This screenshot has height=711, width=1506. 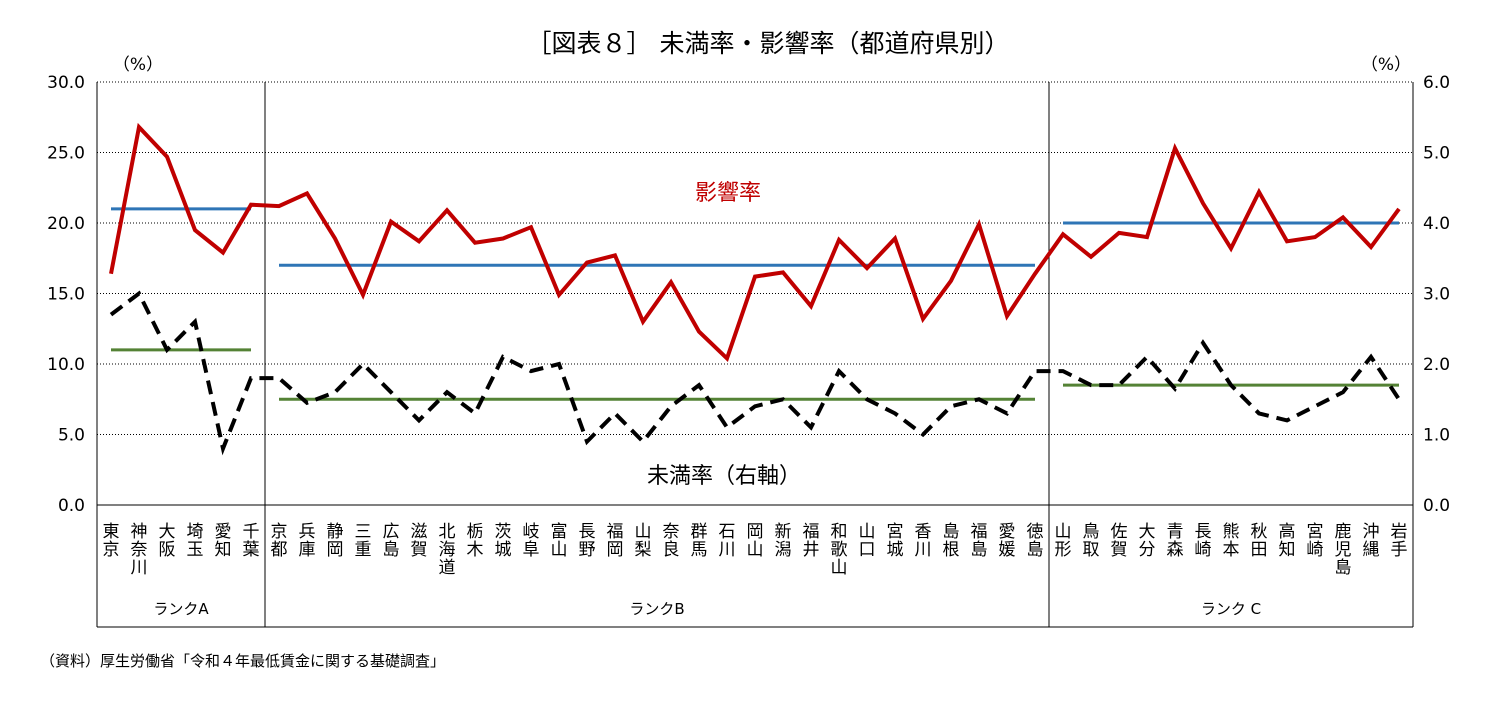 I want to click on left-tick-label: 0.0, so click(x=71, y=506).